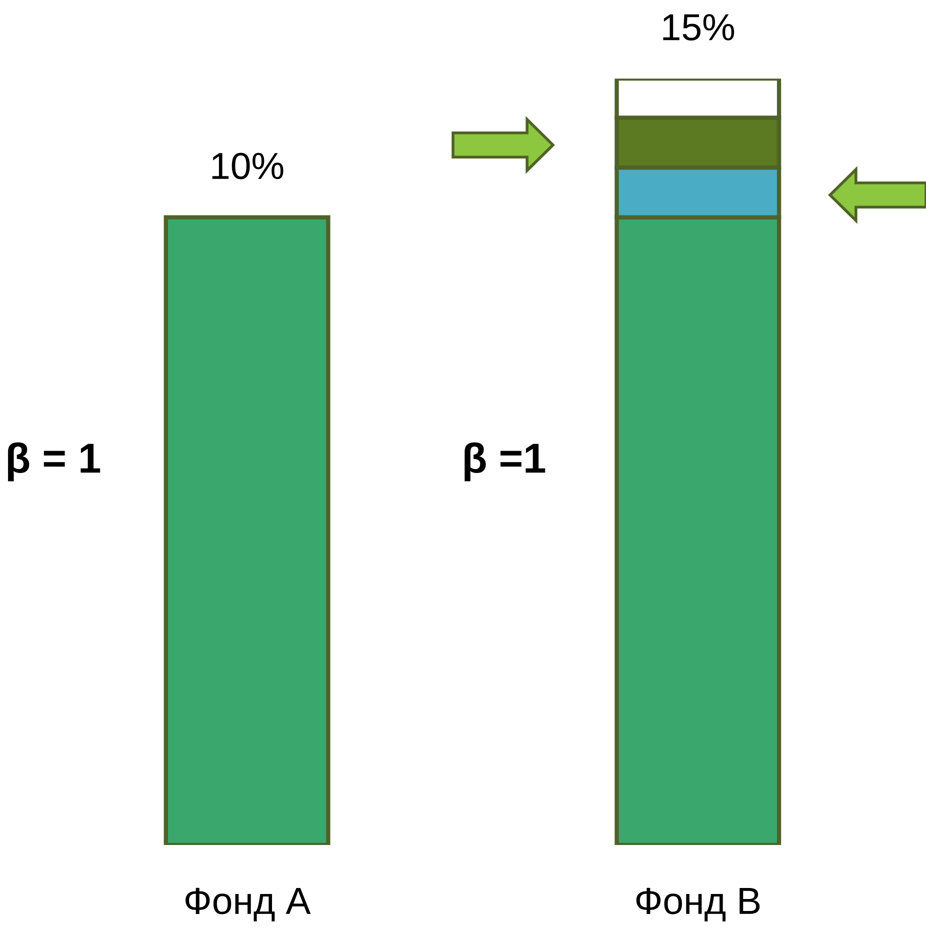  I want to click on annotation: β = 1, so click(54, 462).